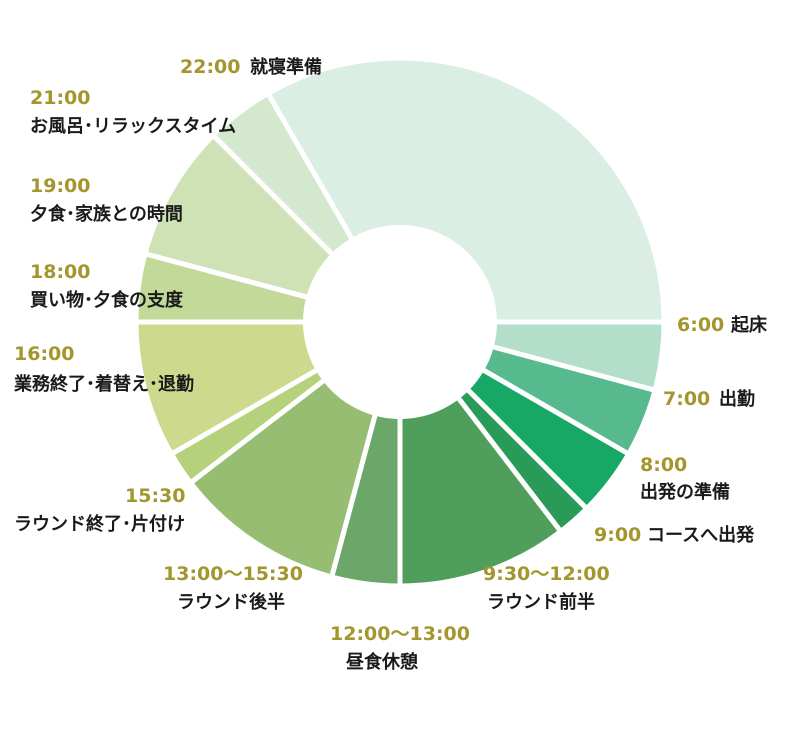 This screenshot has height=733, width=800. I want to click on slice-name-label: 就寝準備, so click(286, 67).